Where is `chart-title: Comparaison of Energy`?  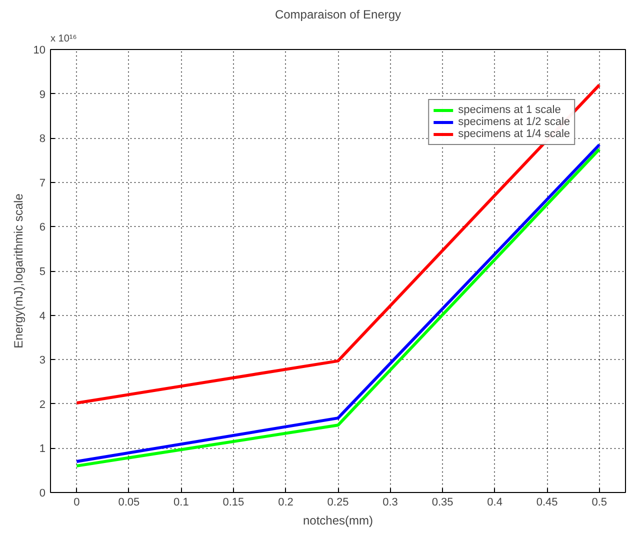 chart-title: Comparaison of Energy is located at coordinates (338, 15).